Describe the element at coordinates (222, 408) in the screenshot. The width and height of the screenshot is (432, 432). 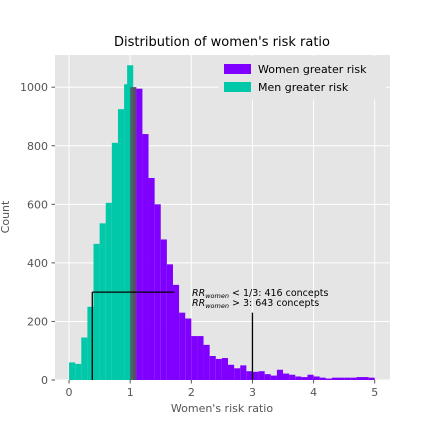
I see `x-axis-label: Women's risk ratio` at that location.